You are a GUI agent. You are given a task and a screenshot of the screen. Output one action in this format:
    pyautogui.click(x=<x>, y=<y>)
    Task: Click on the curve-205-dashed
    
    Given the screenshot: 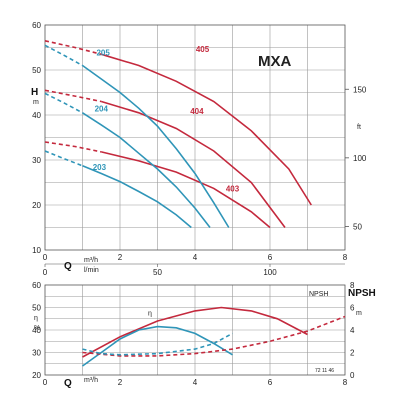 What is the action you would take?
    pyautogui.click(x=63, y=55)
    